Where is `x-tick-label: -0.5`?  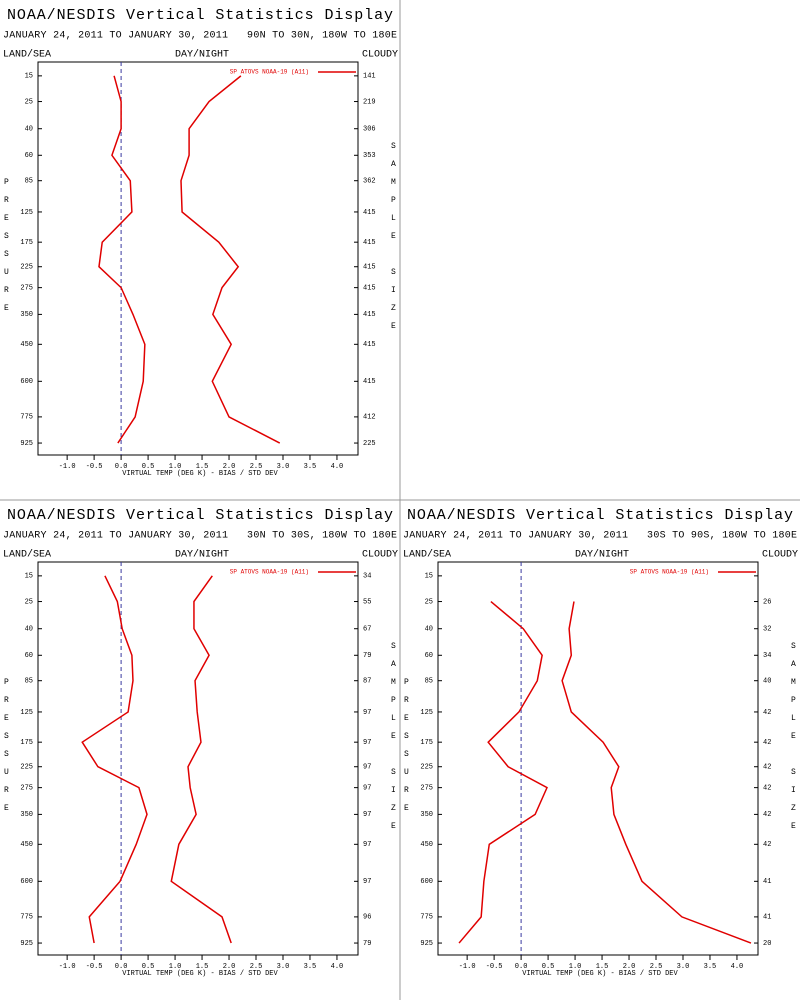 x-tick-label: -0.5 is located at coordinates (494, 967).